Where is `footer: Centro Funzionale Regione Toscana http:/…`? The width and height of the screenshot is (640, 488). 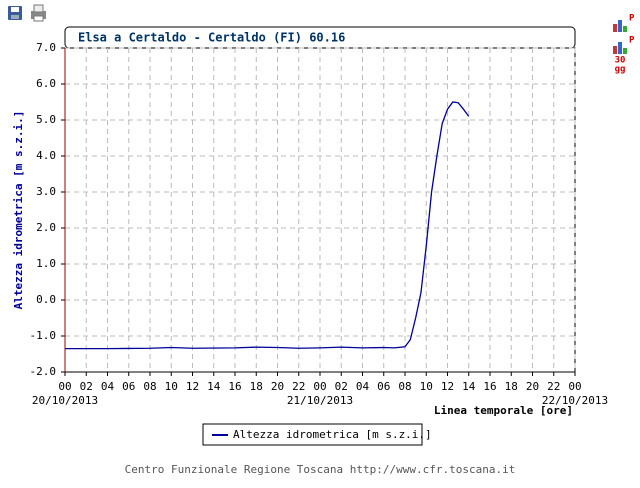 footer: Centro Funzionale Regione Toscana http:/… is located at coordinates (320, 469).